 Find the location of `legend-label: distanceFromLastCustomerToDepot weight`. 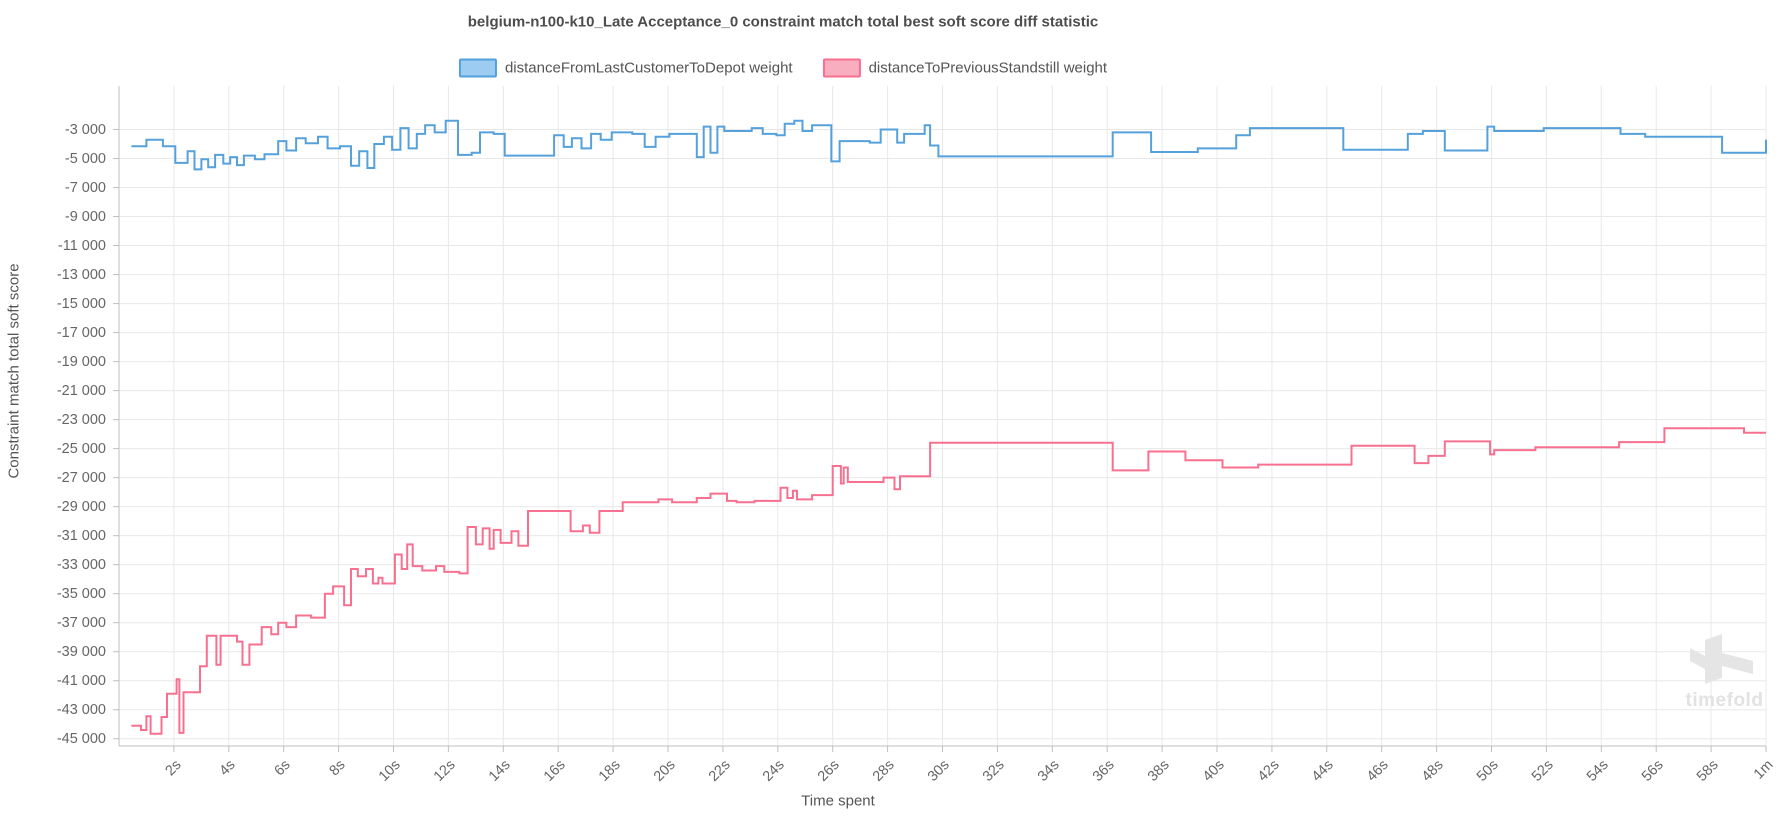

legend-label: distanceFromLastCustomerToDepot weight is located at coordinates (648, 68).